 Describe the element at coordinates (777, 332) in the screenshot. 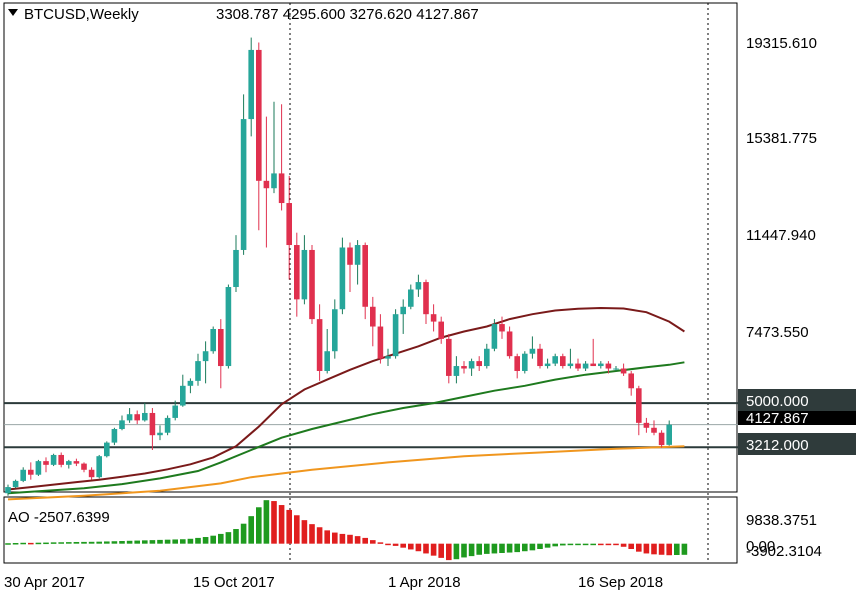

I see `price-tick-label: 7473.550` at that location.